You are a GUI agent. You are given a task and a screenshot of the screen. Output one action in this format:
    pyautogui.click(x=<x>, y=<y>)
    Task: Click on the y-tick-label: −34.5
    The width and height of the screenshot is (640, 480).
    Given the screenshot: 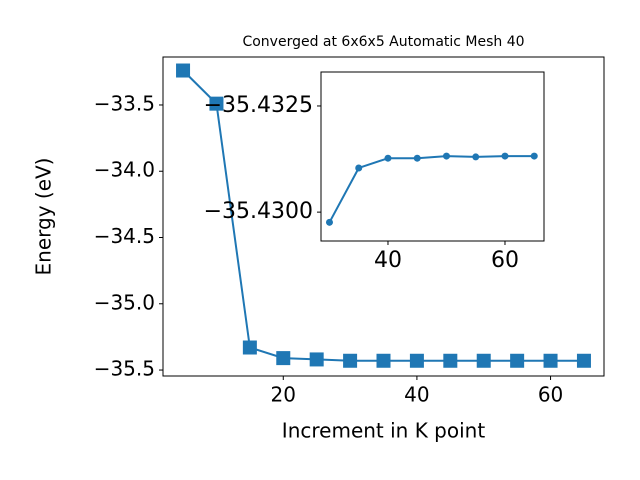 What is the action you would take?
    pyautogui.click(x=124, y=236)
    